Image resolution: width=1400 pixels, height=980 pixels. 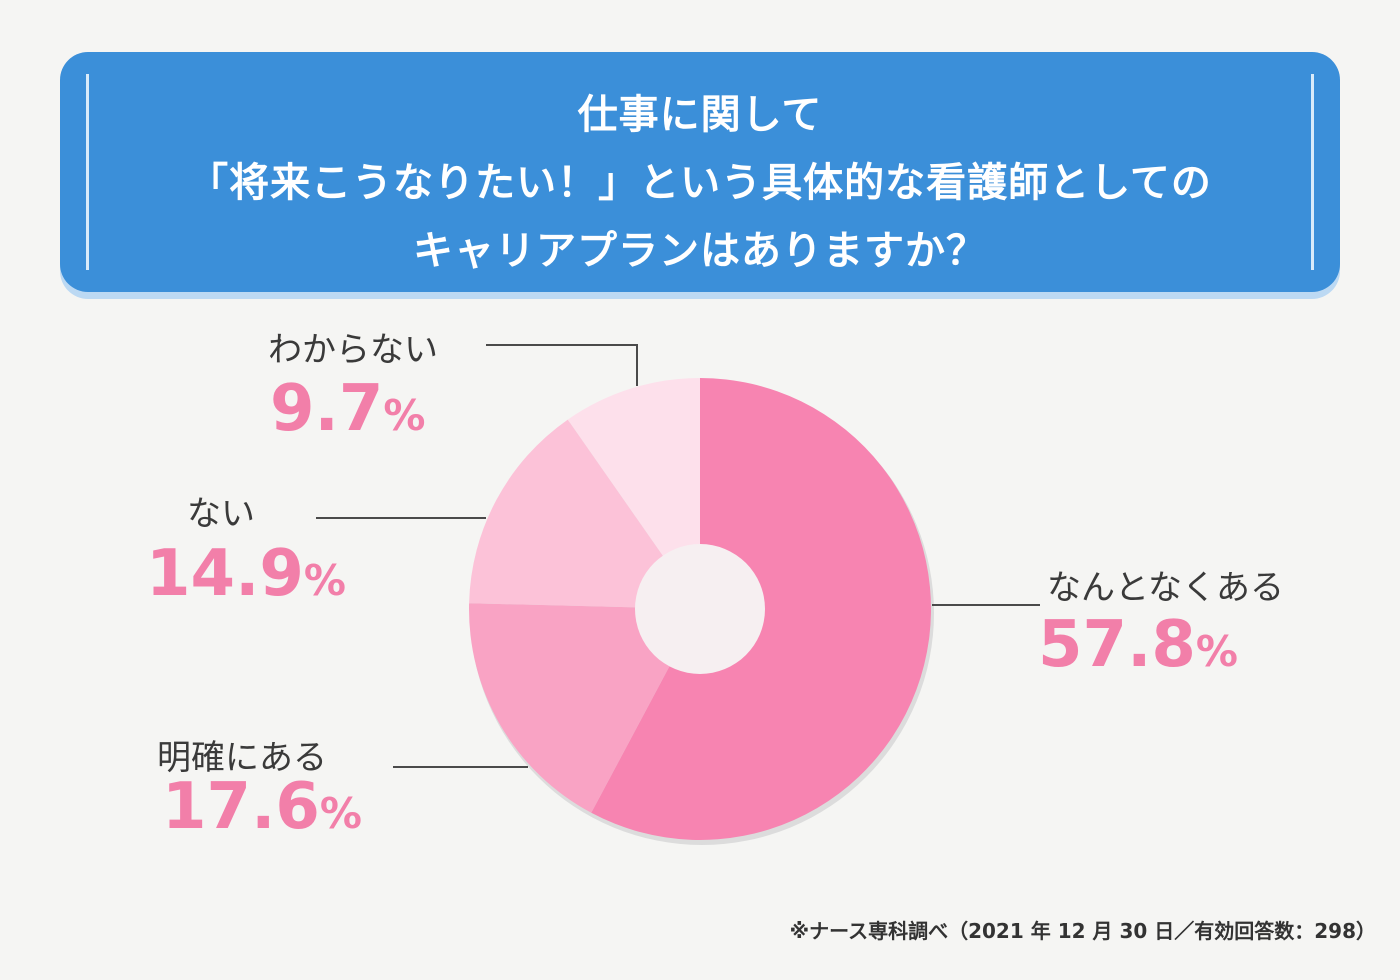 I want to click on value-nai: 14.9%, so click(x=246, y=574).